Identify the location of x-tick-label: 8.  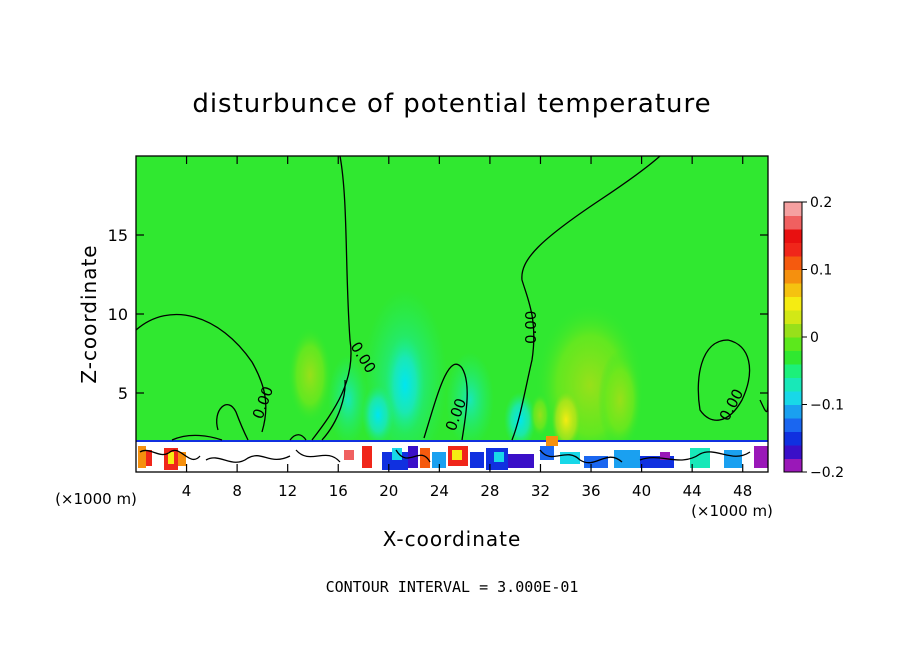
(237, 491).